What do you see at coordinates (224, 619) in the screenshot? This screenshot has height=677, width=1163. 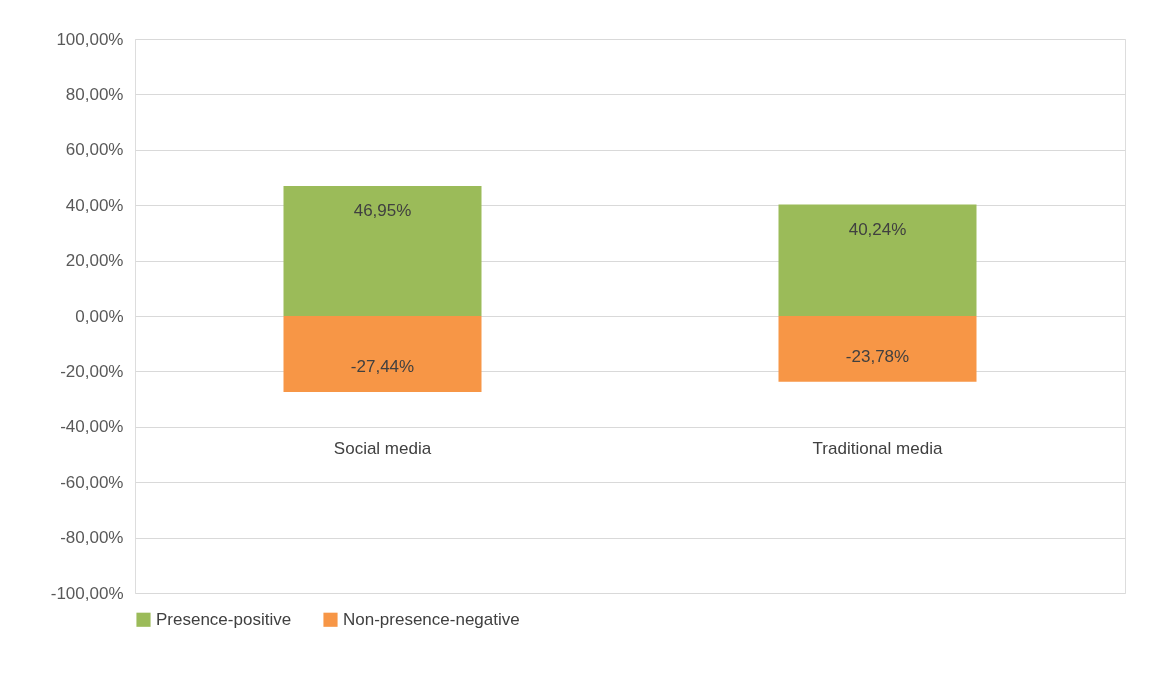 I see `legend-label: Presence-positive` at bounding box center [224, 619].